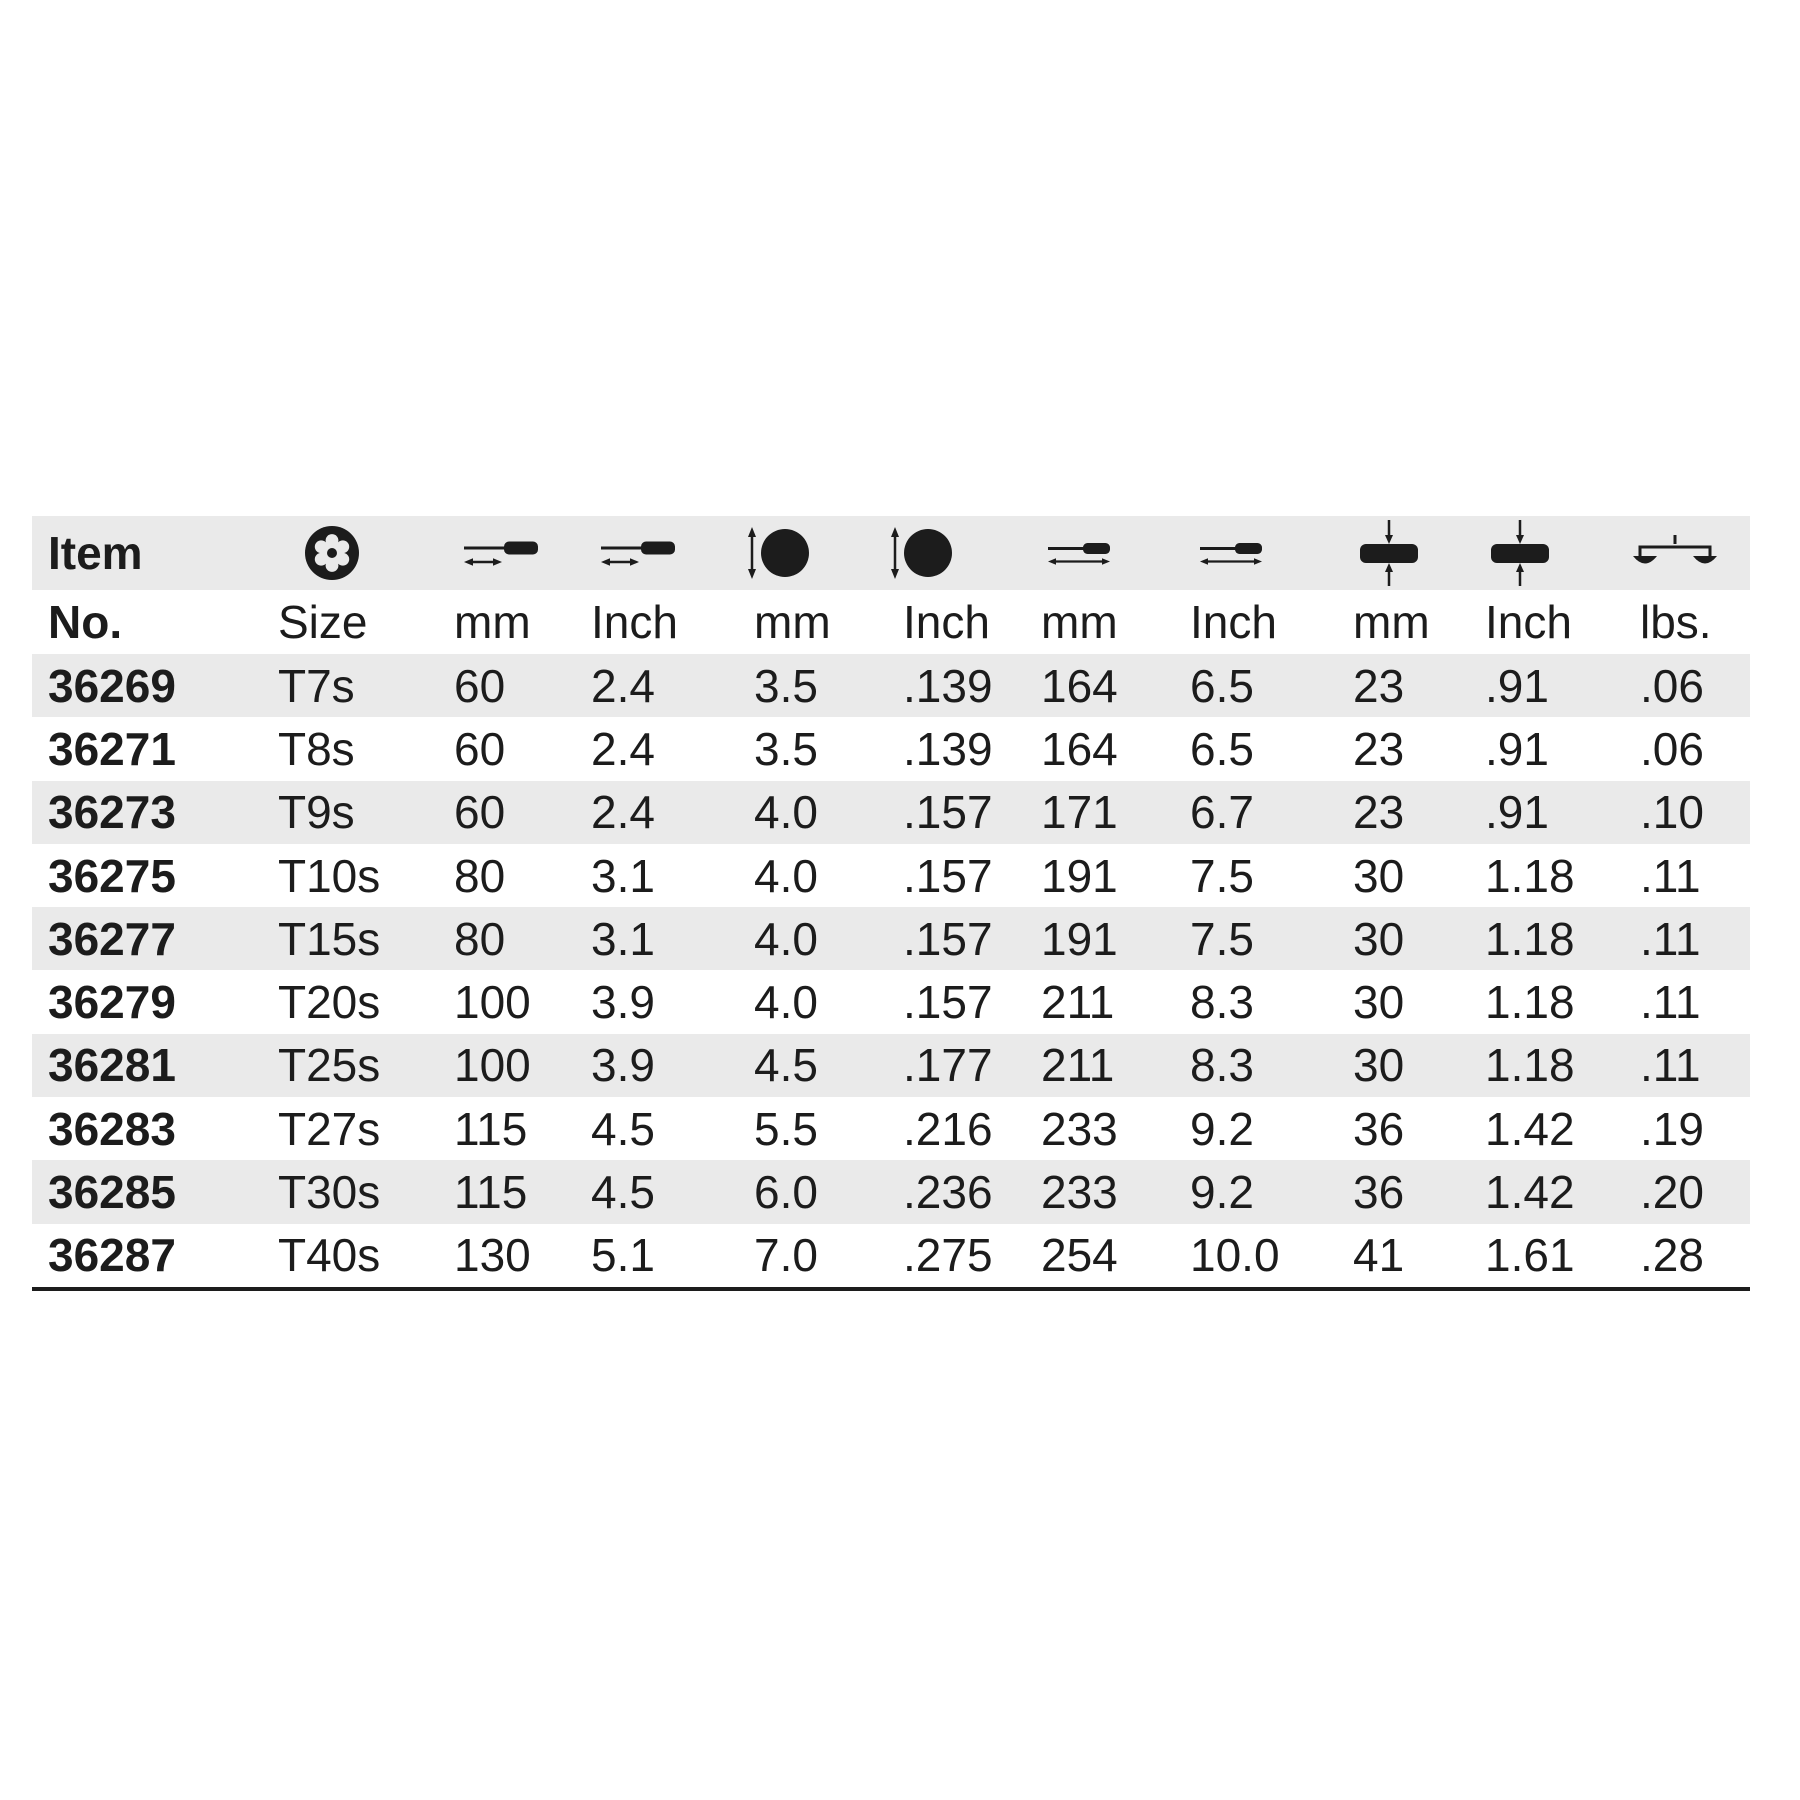 The image size is (1800, 1800). Describe the element at coordinates (329, 1128) in the screenshot. I see `cell-size: T27s` at that location.